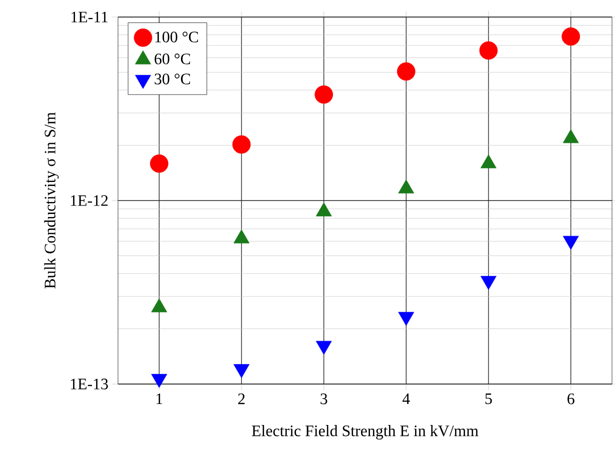 The width and height of the screenshot is (615, 474). Describe the element at coordinates (90, 17) in the screenshot. I see `y-tick-label: 1E-11` at that location.